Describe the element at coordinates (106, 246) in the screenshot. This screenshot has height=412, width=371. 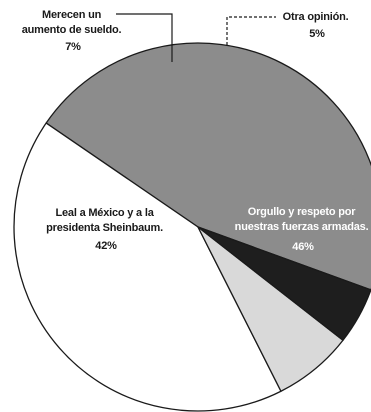
I see `pct-leal: 42%` at that location.